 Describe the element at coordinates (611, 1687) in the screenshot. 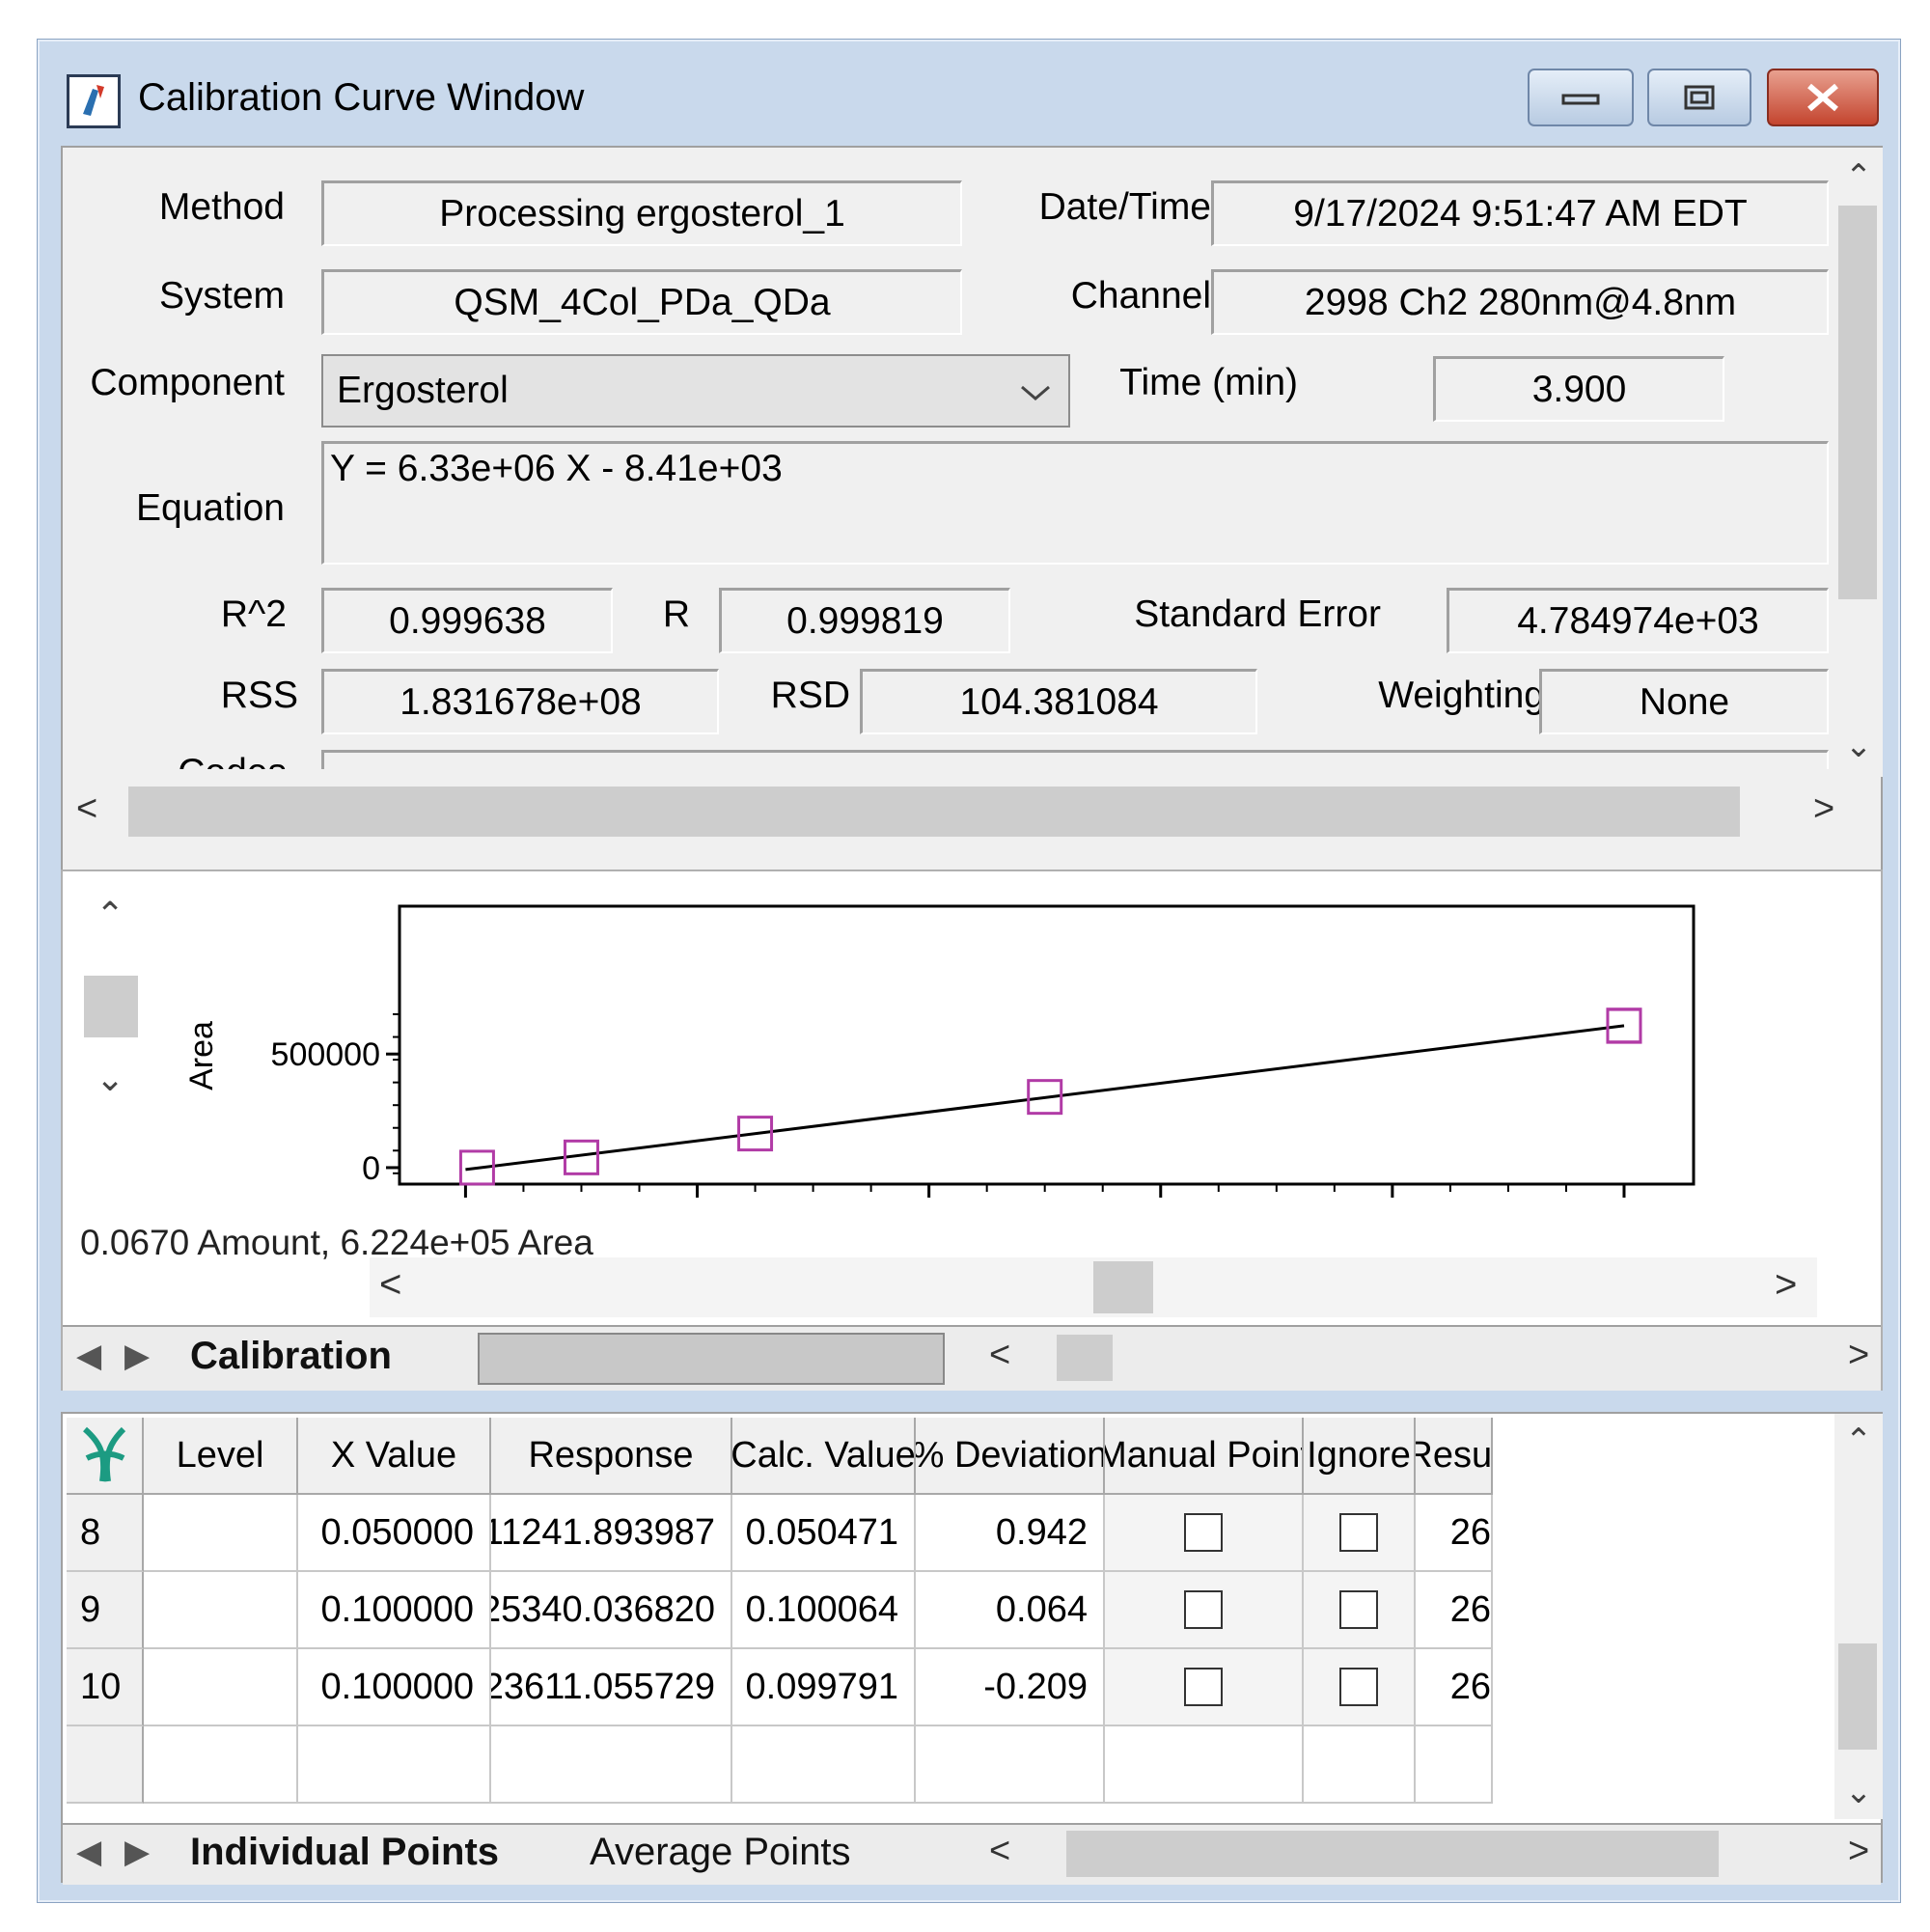

I see `table-cell-response: 623611.055729` at that location.